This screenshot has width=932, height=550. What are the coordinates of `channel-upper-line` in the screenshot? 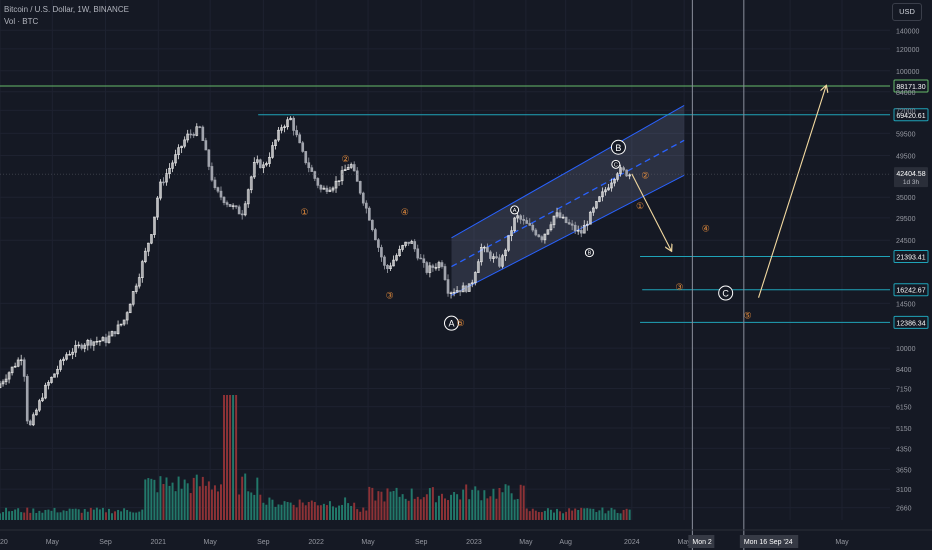 It's located at (568, 172).